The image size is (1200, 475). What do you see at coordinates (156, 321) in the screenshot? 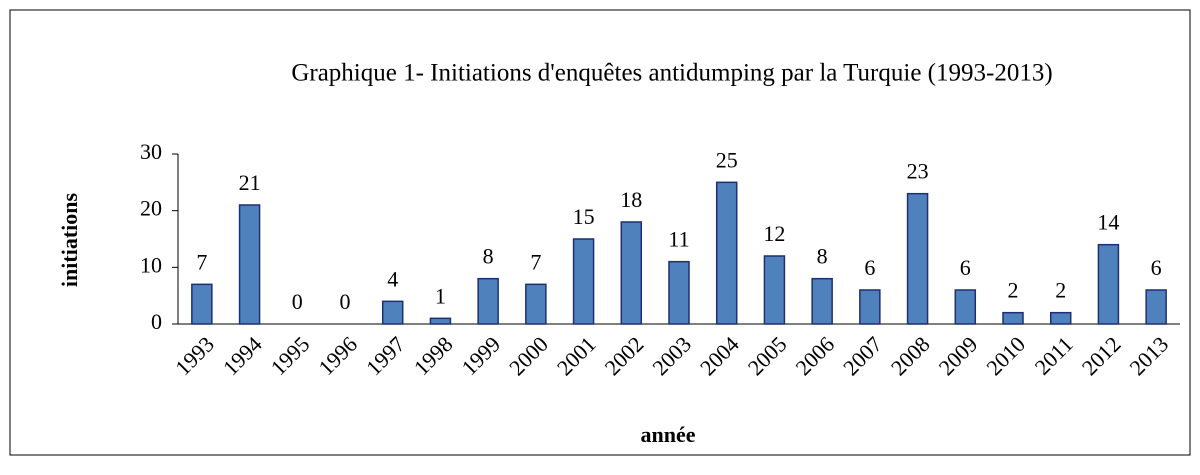
I see `y-tick-label: 0` at bounding box center [156, 321].